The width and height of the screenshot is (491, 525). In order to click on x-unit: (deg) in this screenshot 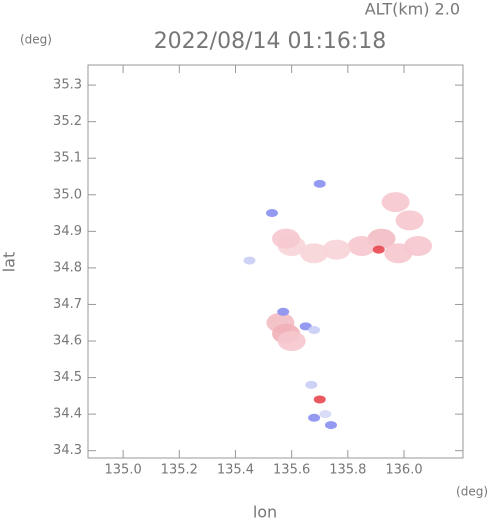, I will do `click(472, 492)`.